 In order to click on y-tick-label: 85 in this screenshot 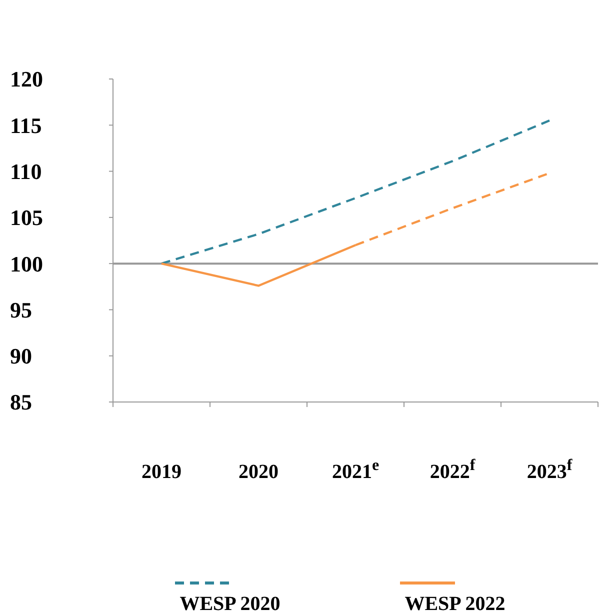, I will do `click(21, 402)`.